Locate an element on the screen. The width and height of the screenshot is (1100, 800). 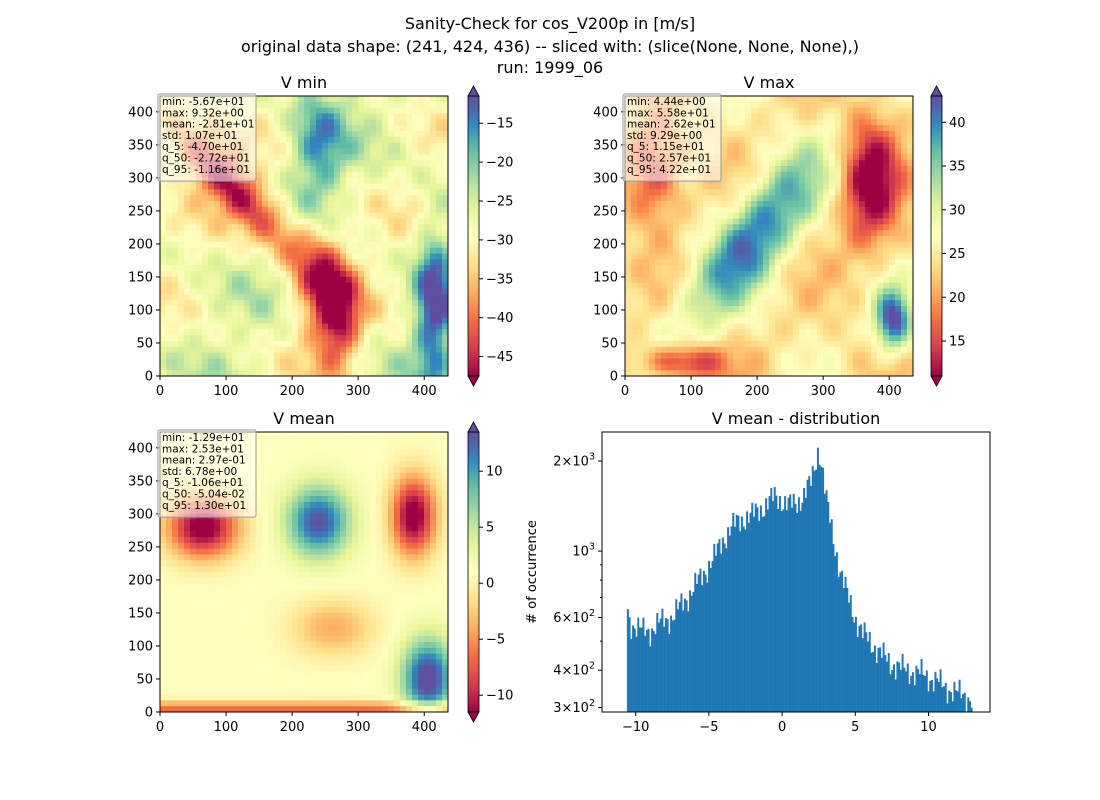
y-tick-label: 400 is located at coordinates (140, 112).